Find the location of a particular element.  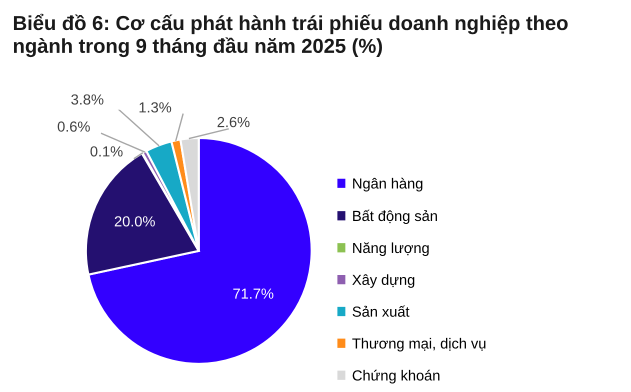

data-label: 0.1% is located at coordinates (106, 151).